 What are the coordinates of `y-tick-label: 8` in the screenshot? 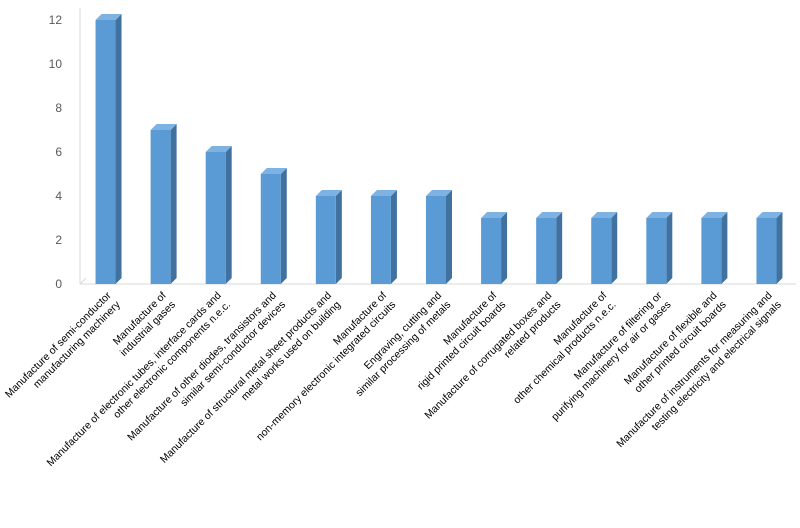 It's located at (58, 108).